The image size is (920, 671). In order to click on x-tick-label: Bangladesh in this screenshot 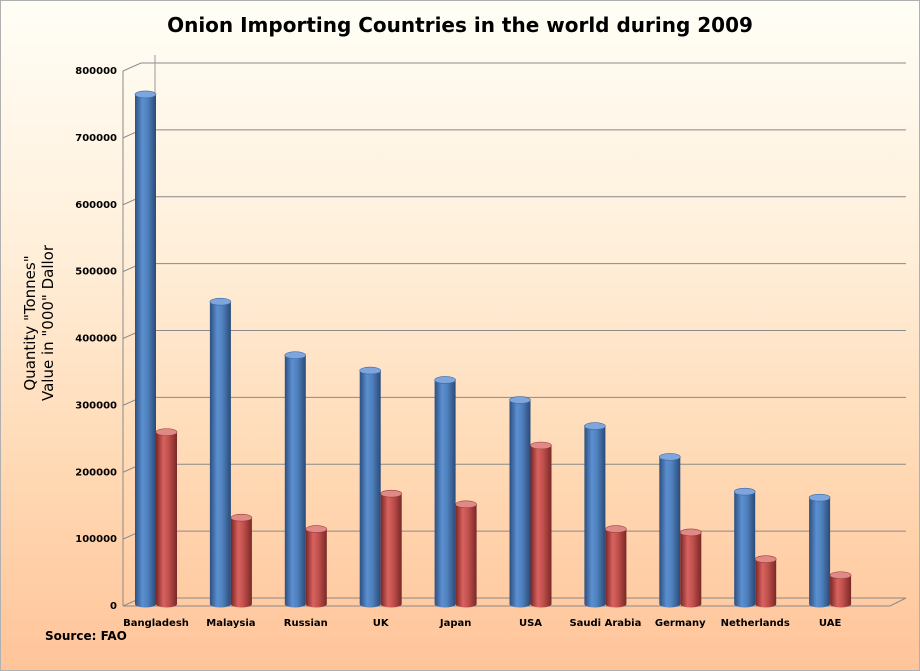, I will do `click(156, 623)`.